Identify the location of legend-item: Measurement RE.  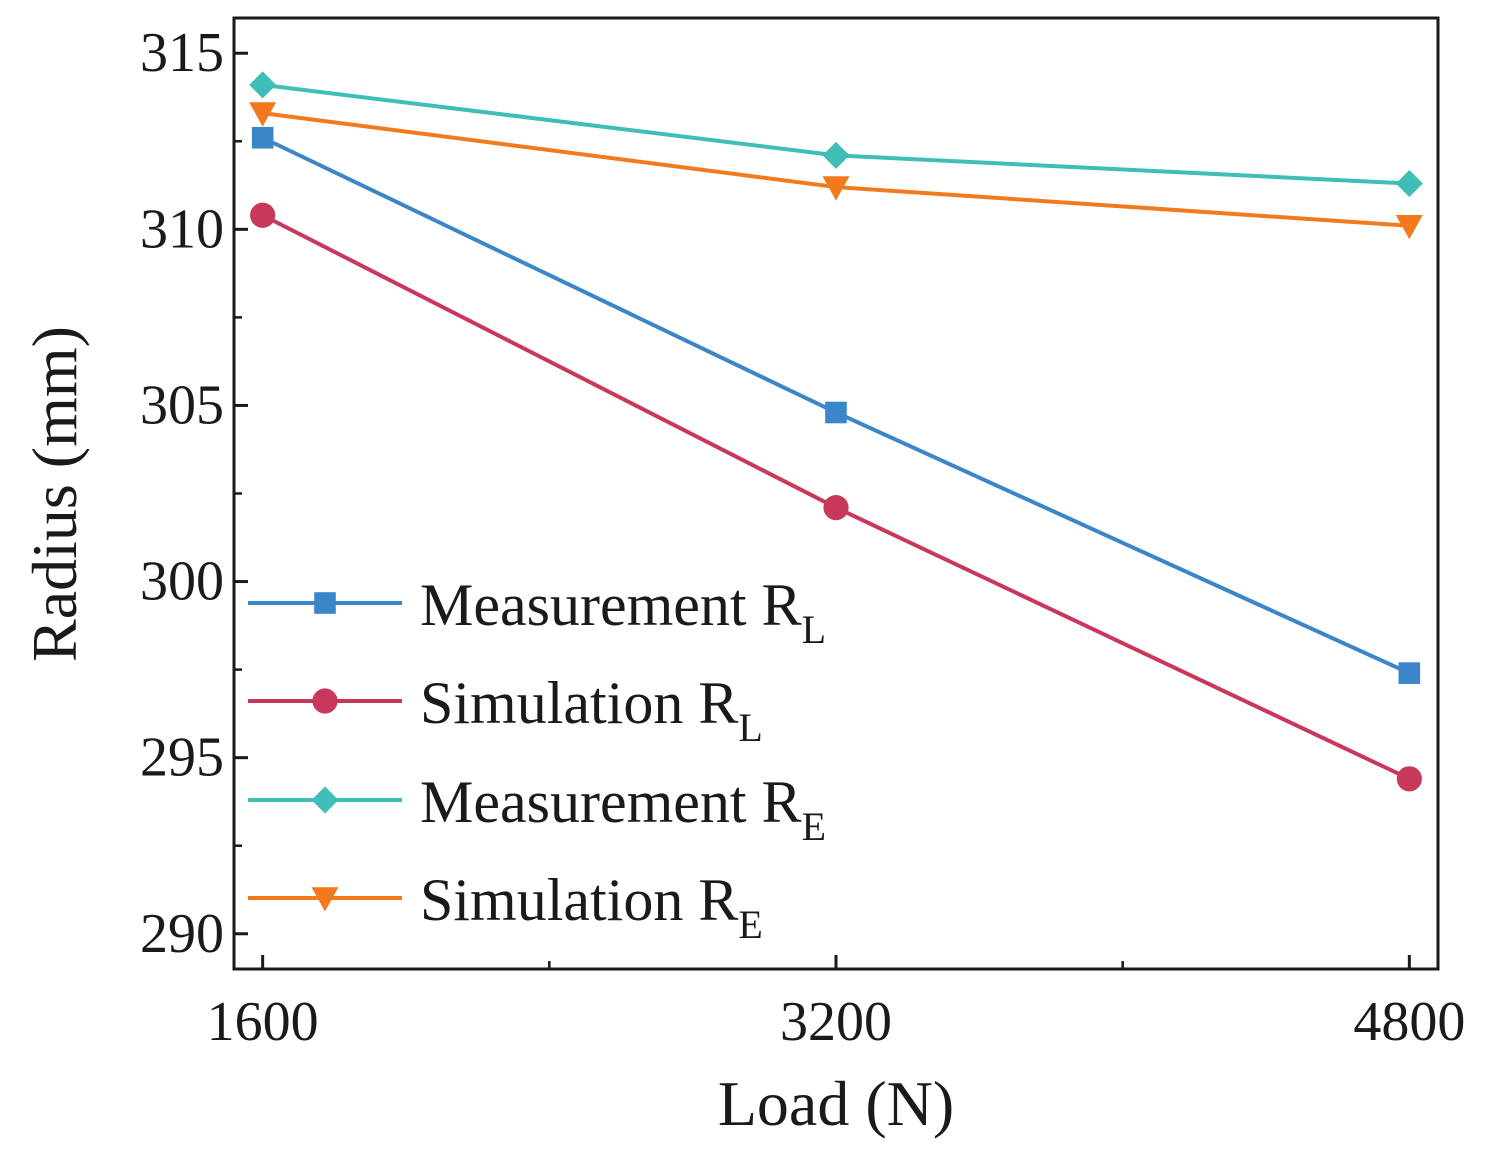
(537, 809).